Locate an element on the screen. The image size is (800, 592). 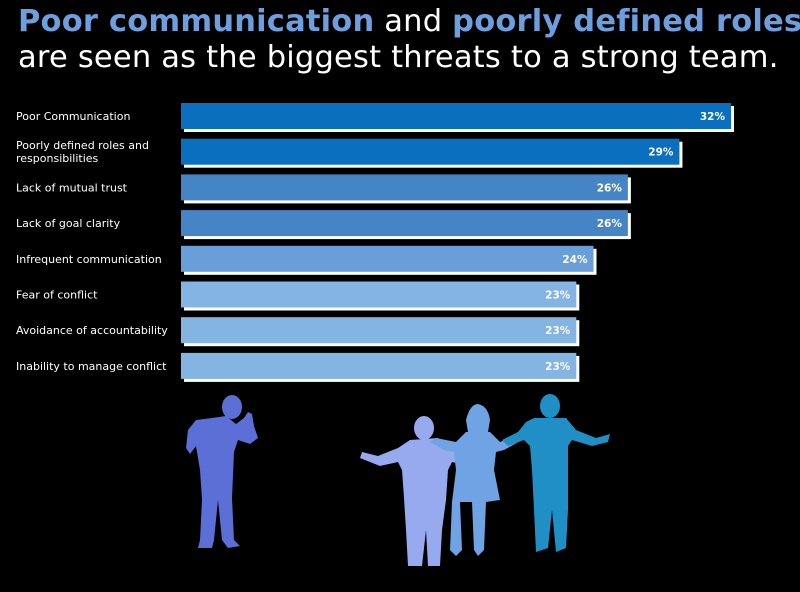
category-label: Infrequent communication is located at coordinates (89, 259).